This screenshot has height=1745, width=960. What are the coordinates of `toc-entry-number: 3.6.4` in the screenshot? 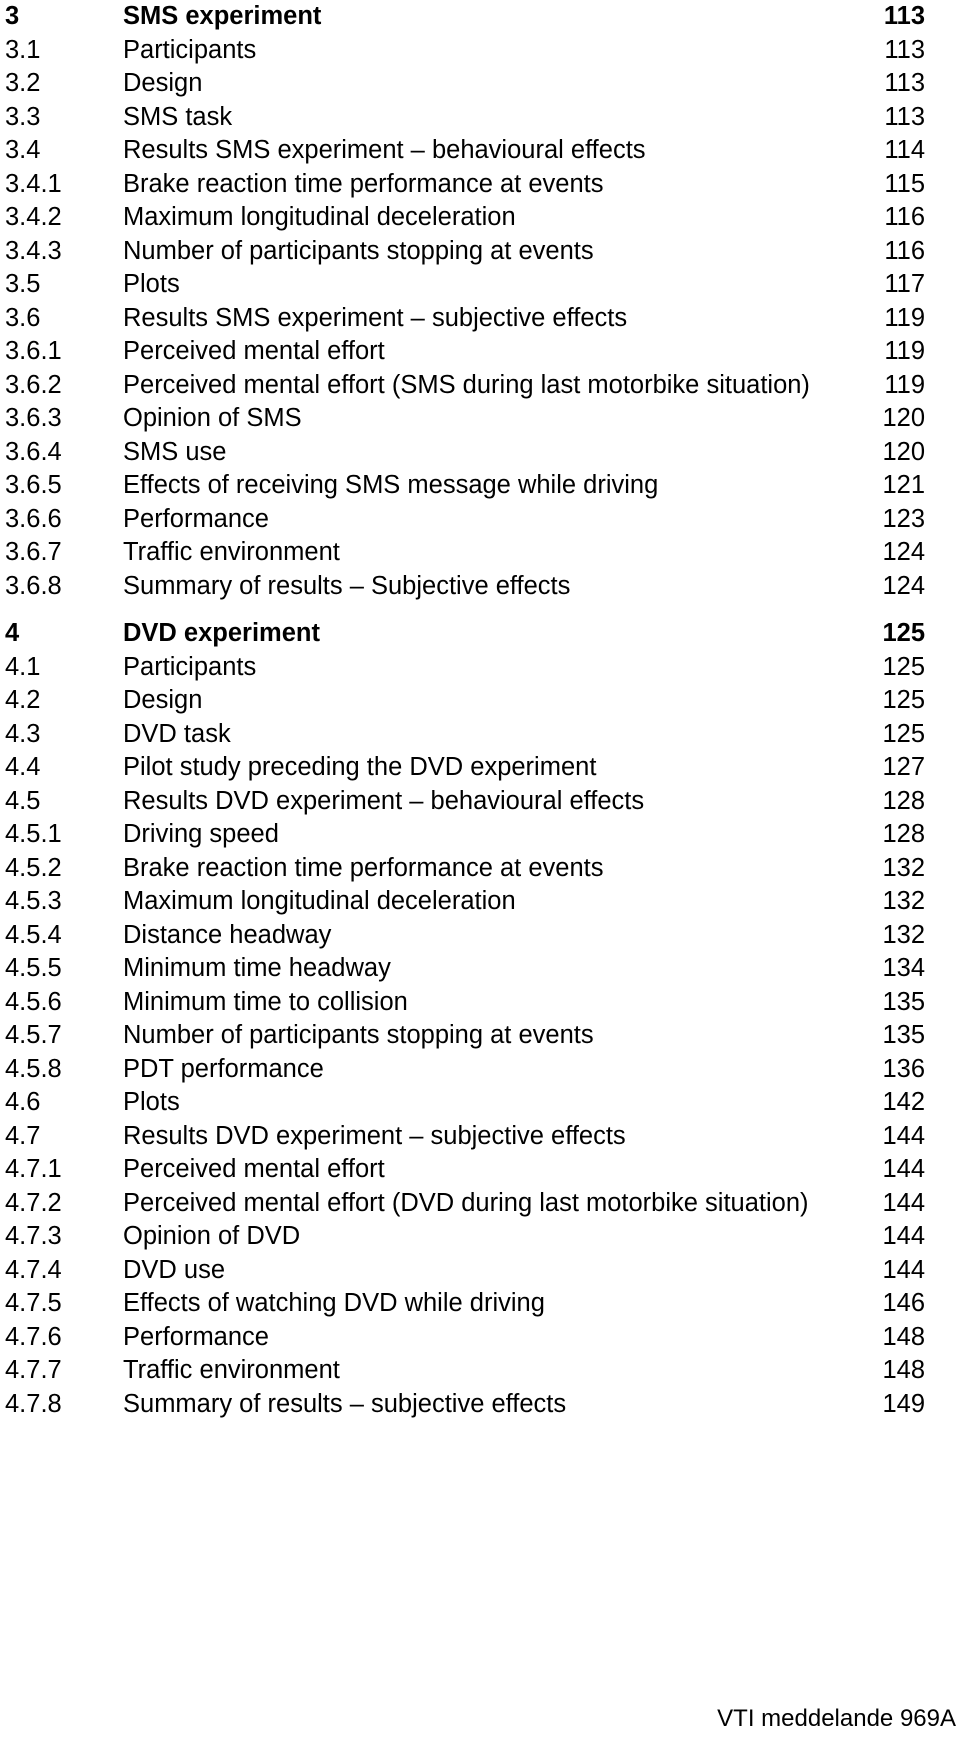 It's located at (33, 451).